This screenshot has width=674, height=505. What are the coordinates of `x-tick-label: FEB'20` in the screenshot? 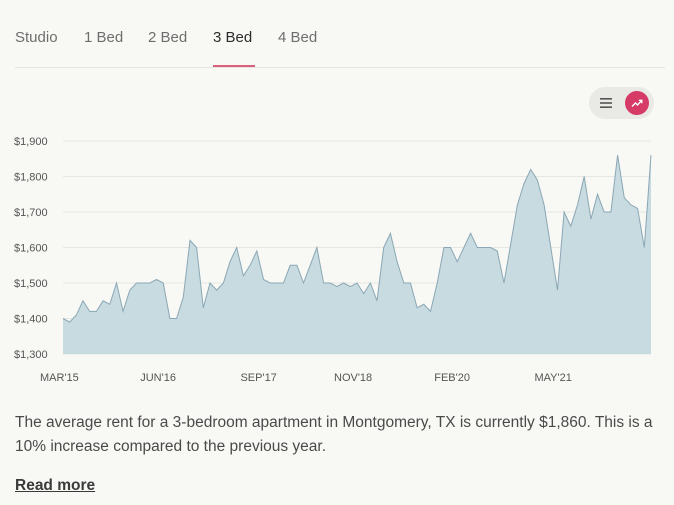 It's located at (452, 378).